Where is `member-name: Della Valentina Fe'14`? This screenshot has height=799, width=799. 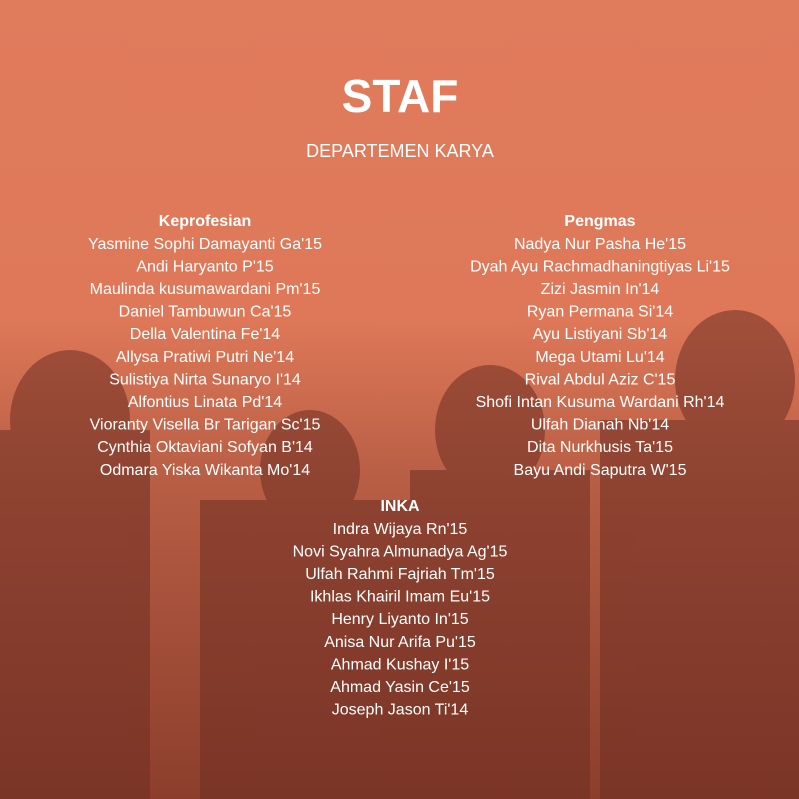 member-name: Della Valentina Fe'14 is located at coordinates (205, 334).